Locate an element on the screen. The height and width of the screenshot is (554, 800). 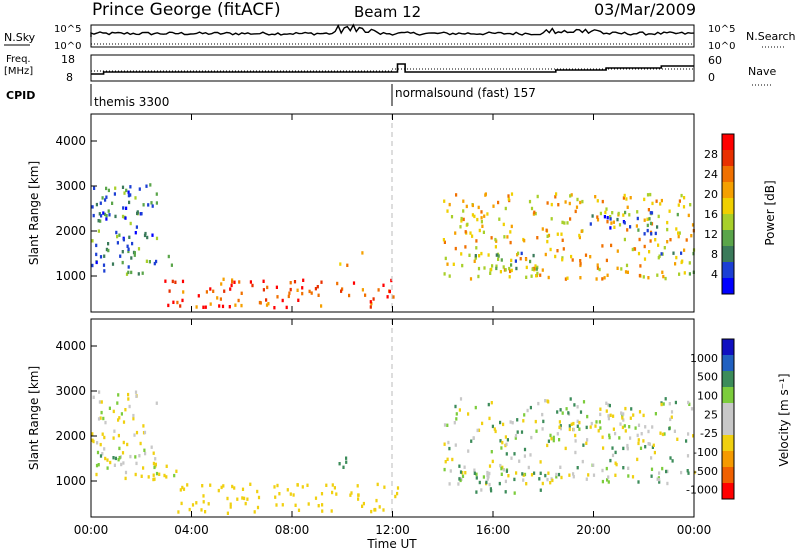
freq-line is located at coordinates (392, 69).